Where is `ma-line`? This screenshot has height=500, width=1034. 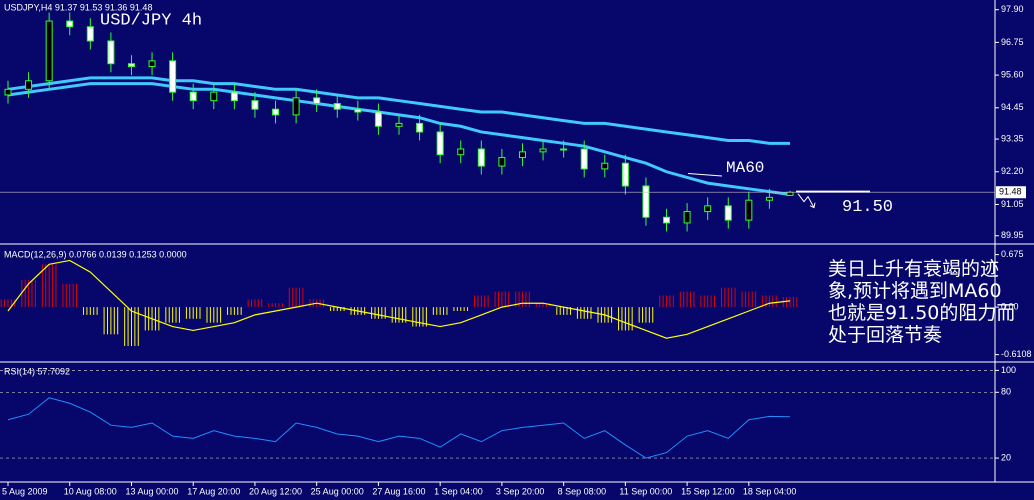 ma-line is located at coordinates (398, 110).